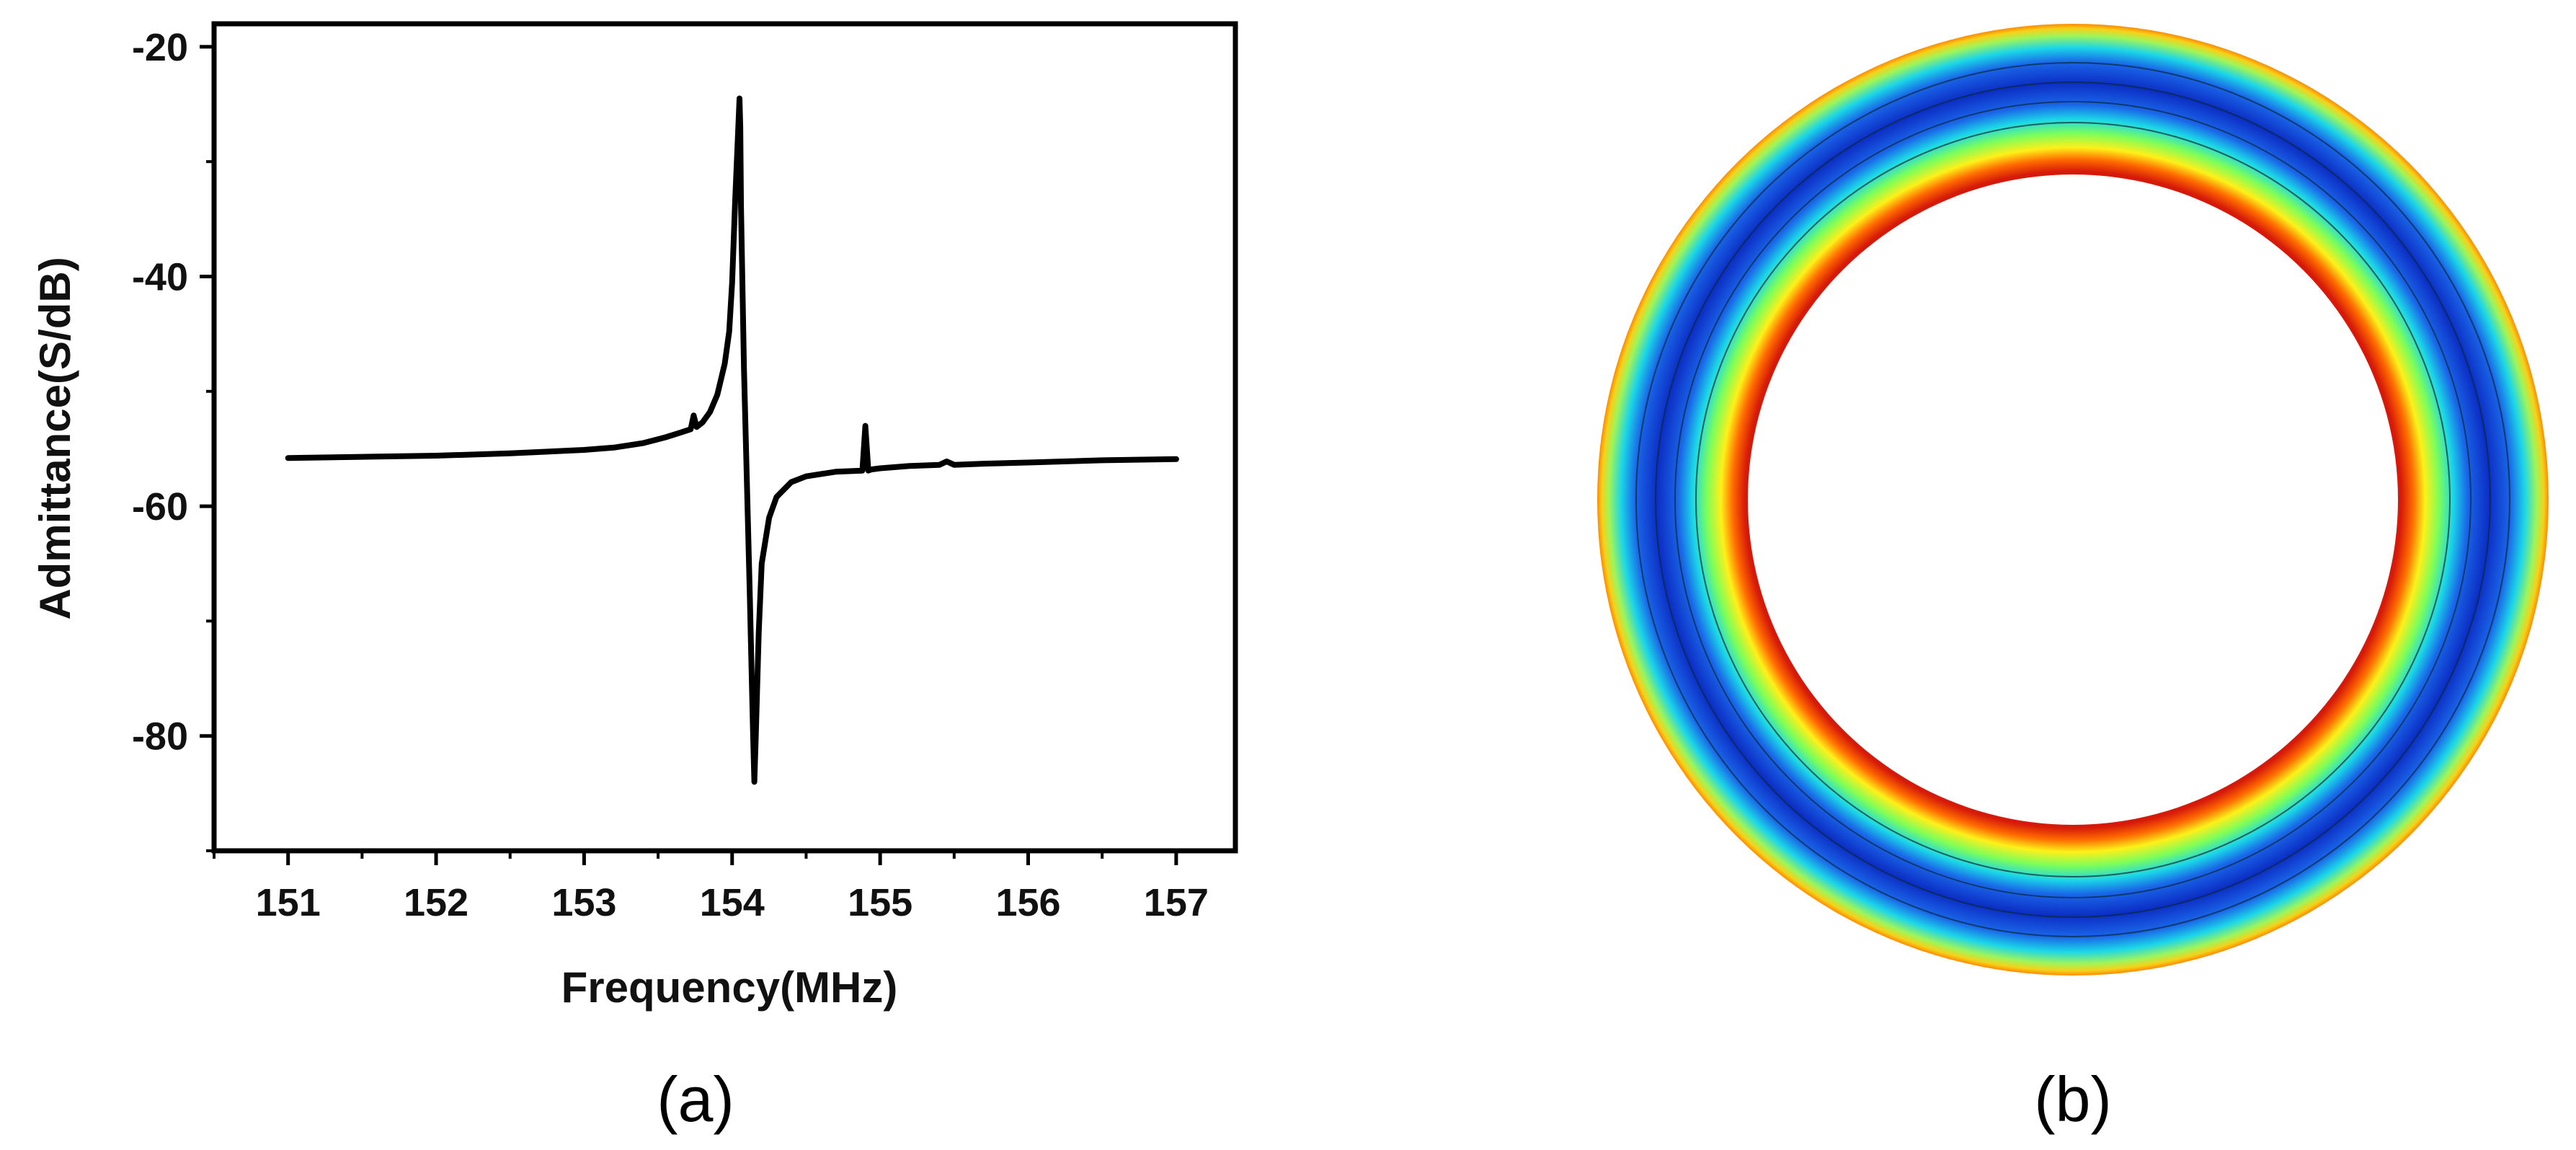 Image resolution: width=2576 pixels, height=1150 pixels. Describe the element at coordinates (1027, 902) in the screenshot. I see `x-tick-label: 156` at that location.